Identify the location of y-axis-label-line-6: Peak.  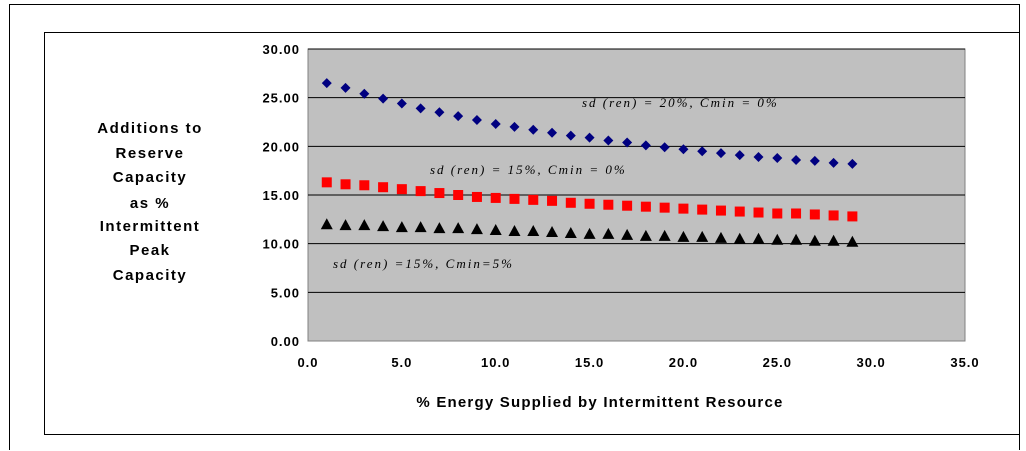
(149, 250).